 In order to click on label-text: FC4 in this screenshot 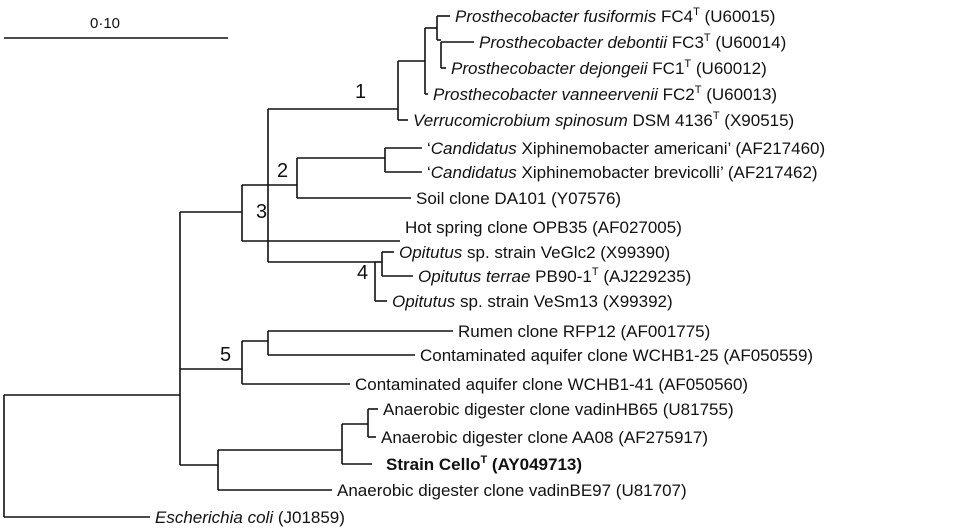, I will do `click(674, 16)`.